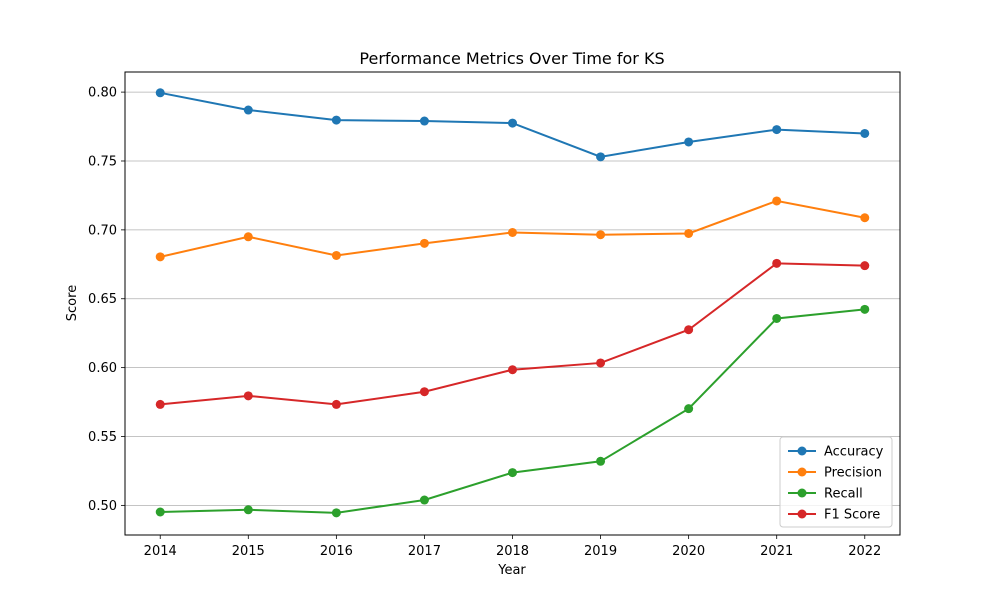  I want to click on x-tick-label: 2014, so click(160, 551).